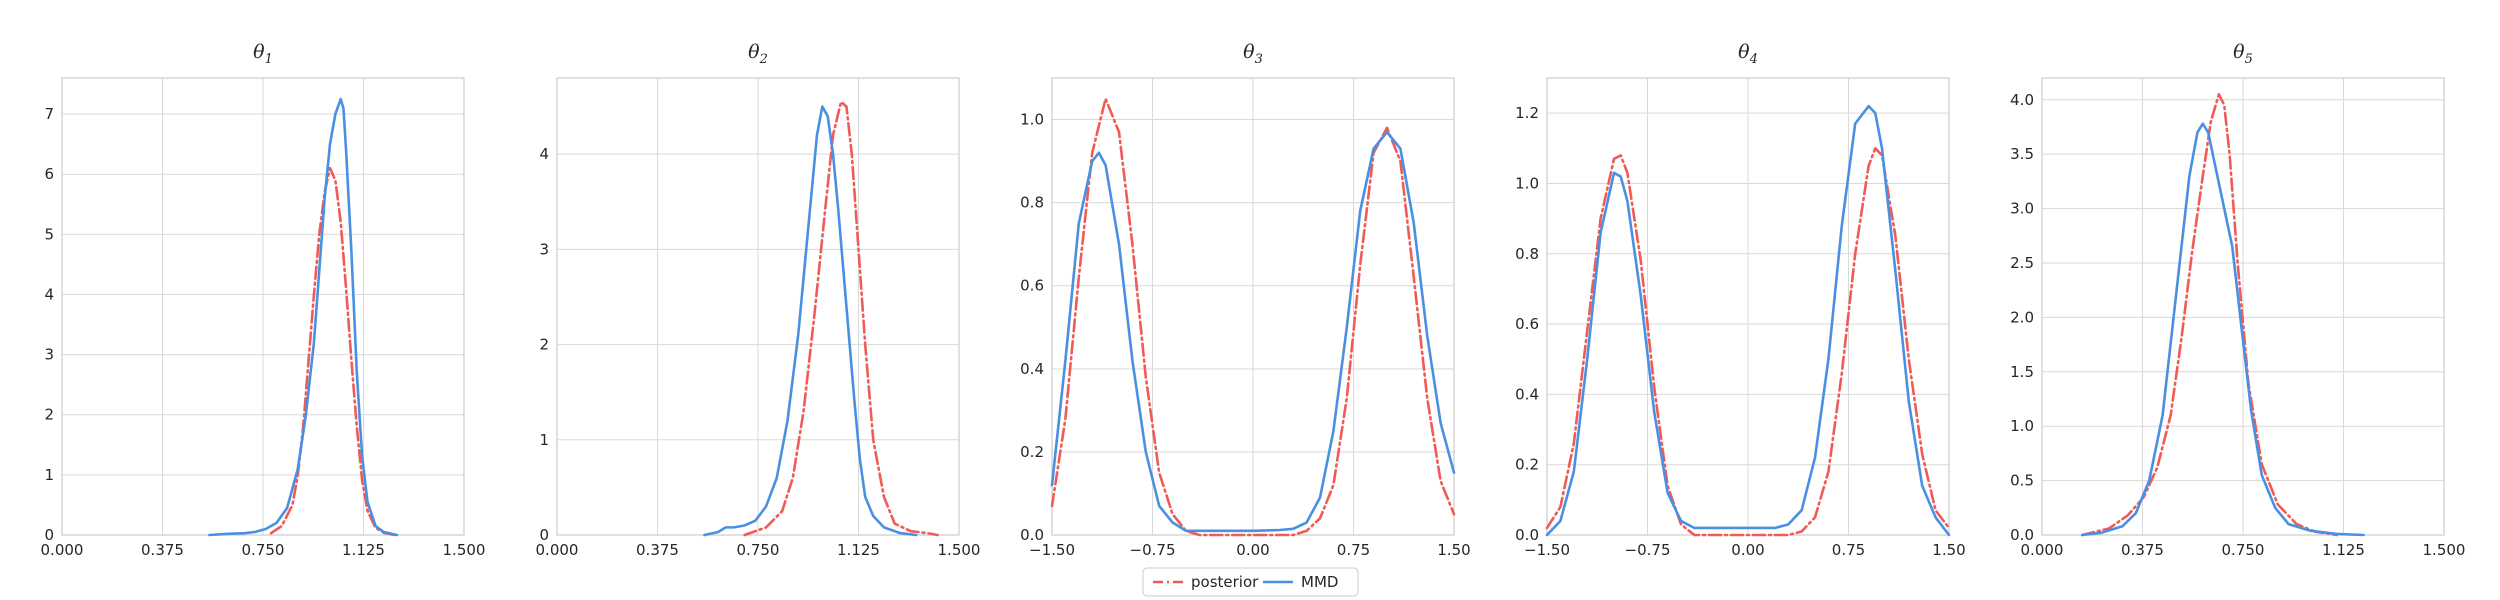 The image size is (2500, 600). I want to click on y-tick-label: 2.0, so click(2022, 317).